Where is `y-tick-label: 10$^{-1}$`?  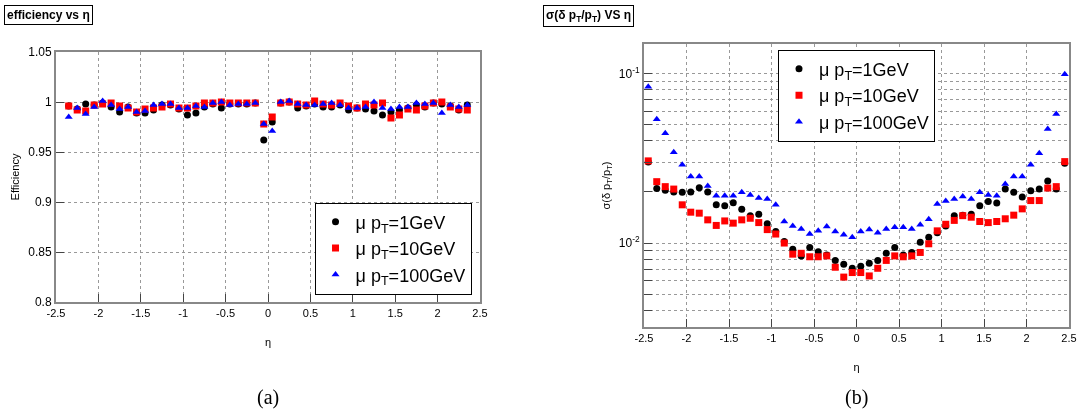 y-tick-label: 10$^{-1}$ is located at coordinates (629, 72).